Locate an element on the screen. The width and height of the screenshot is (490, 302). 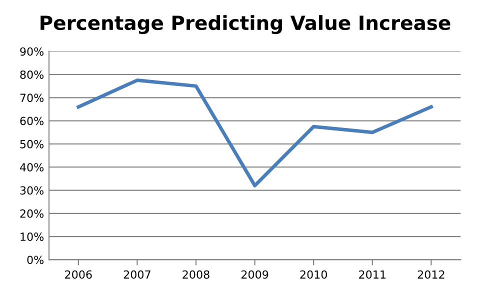
y-tick-label: 30% is located at coordinates (32, 190).